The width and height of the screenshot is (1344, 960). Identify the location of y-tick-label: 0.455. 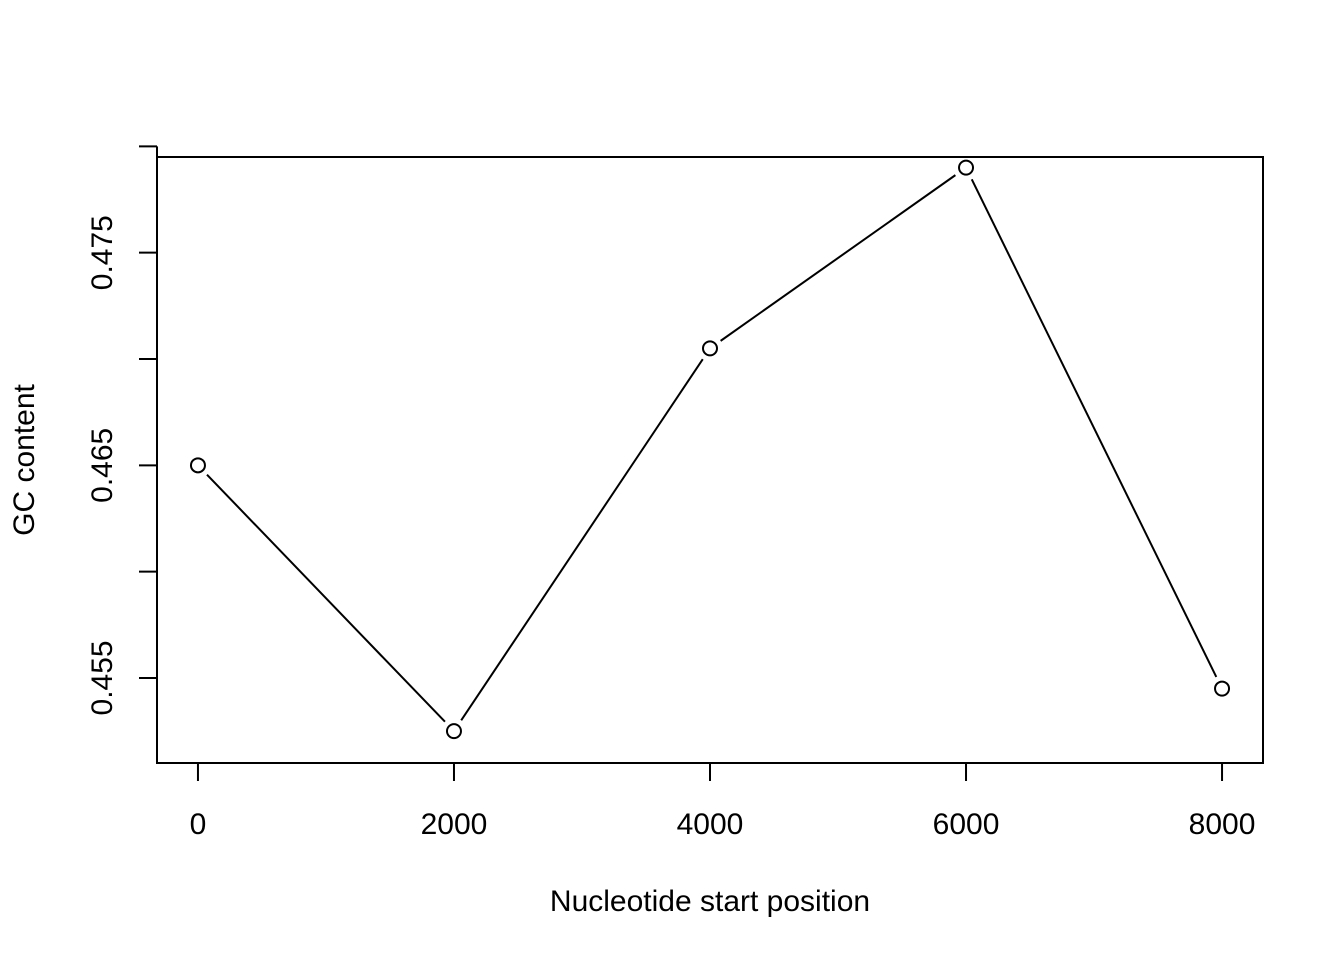
(102, 677).